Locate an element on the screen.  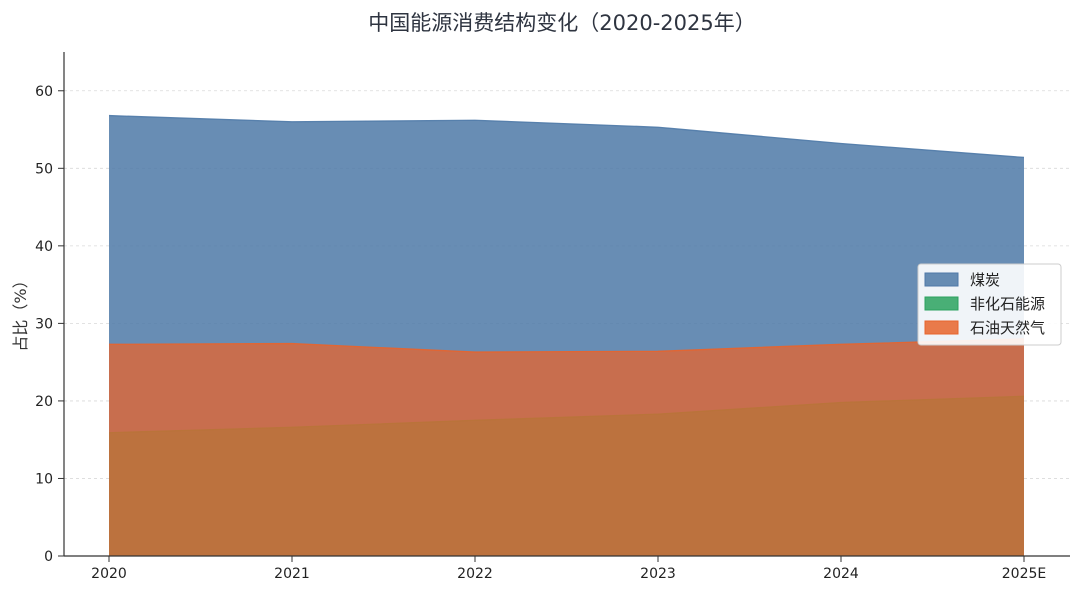
legend-label: 非化石能源 is located at coordinates (1007, 304).